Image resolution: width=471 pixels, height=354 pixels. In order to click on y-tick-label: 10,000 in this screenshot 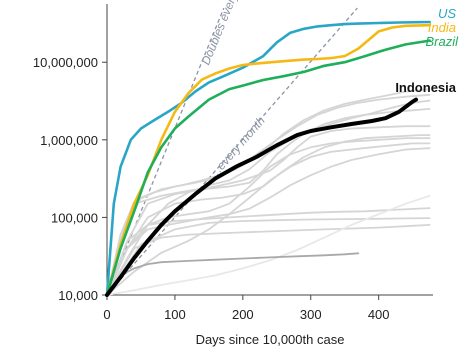, I will do `click(78, 295)`.